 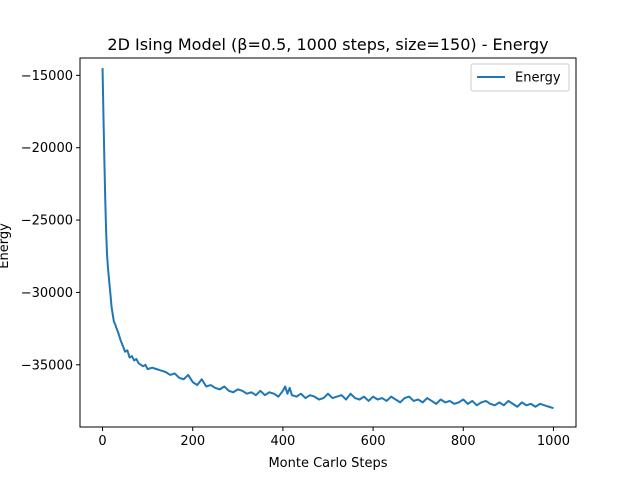 What do you see at coordinates (6, 246) in the screenshot?
I see `y-axis-label: Energy` at bounding box center [6, 246].